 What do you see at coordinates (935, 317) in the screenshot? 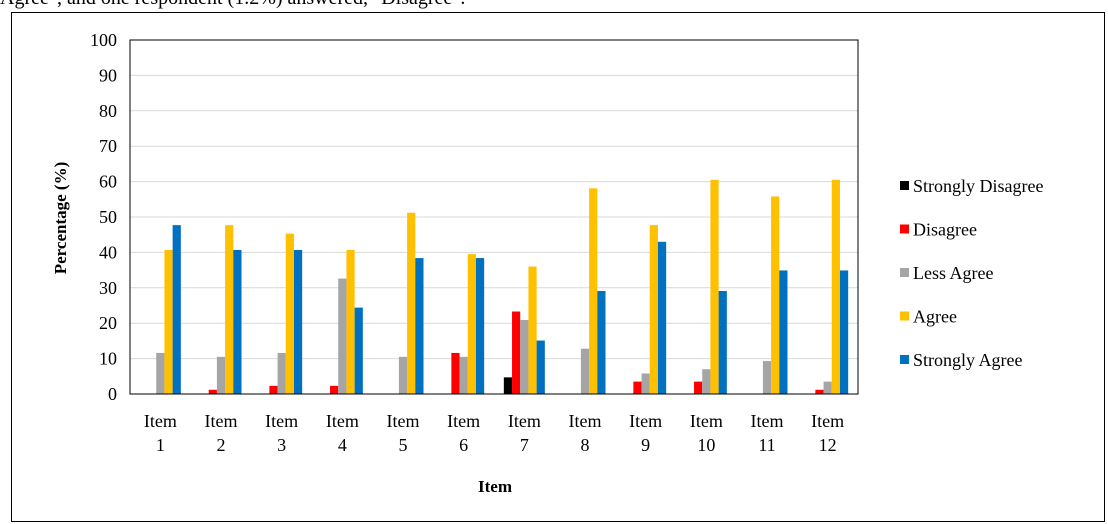
I see `legend-label: Agree` at bounding box center [935, 317].